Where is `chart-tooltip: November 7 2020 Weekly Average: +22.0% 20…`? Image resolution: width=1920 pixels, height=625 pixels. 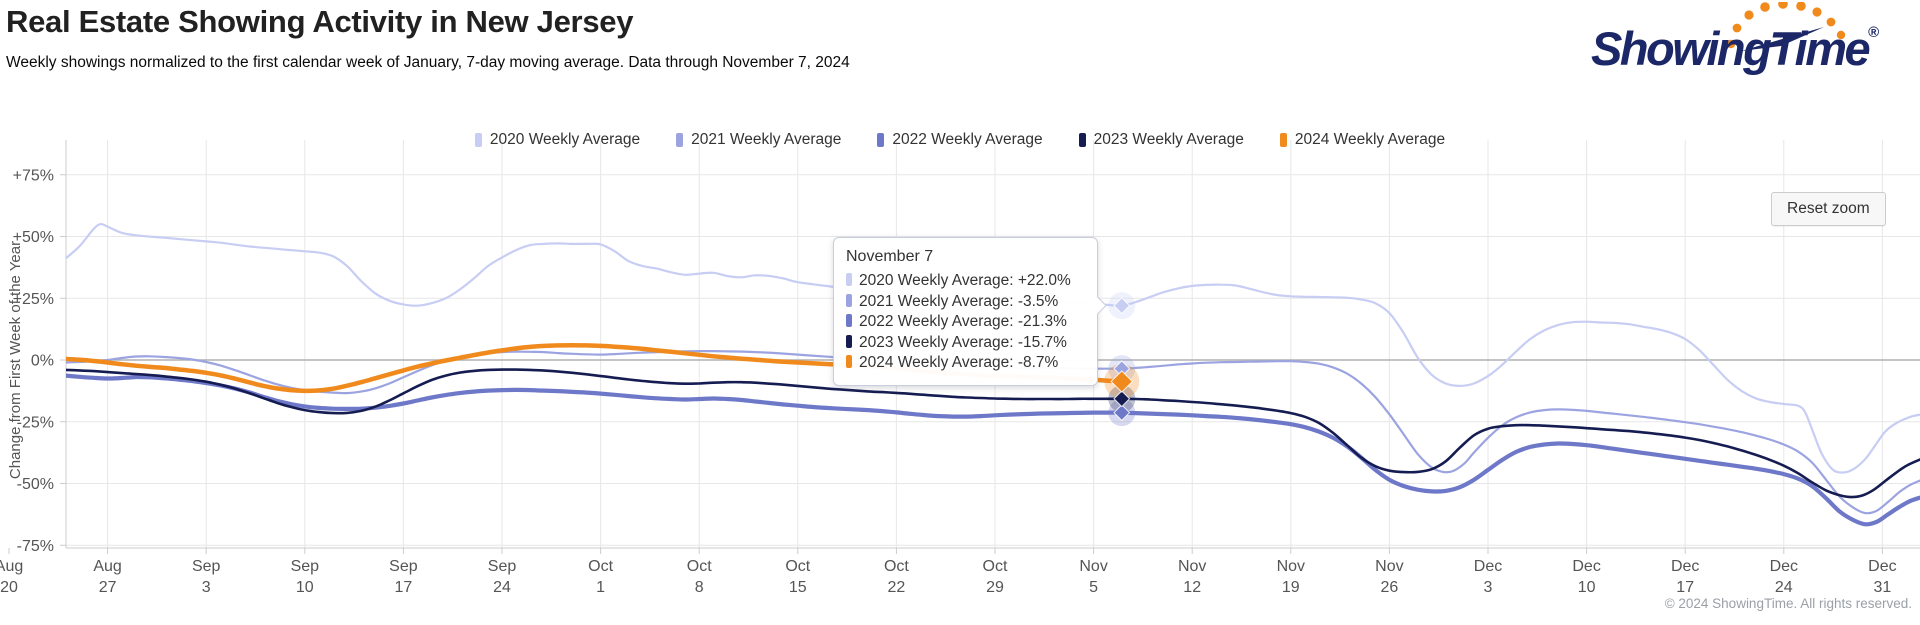
chart-tooltip: November 7 2020 Weekly Average: +22.0% 20… is located at coordinates (970, 311).